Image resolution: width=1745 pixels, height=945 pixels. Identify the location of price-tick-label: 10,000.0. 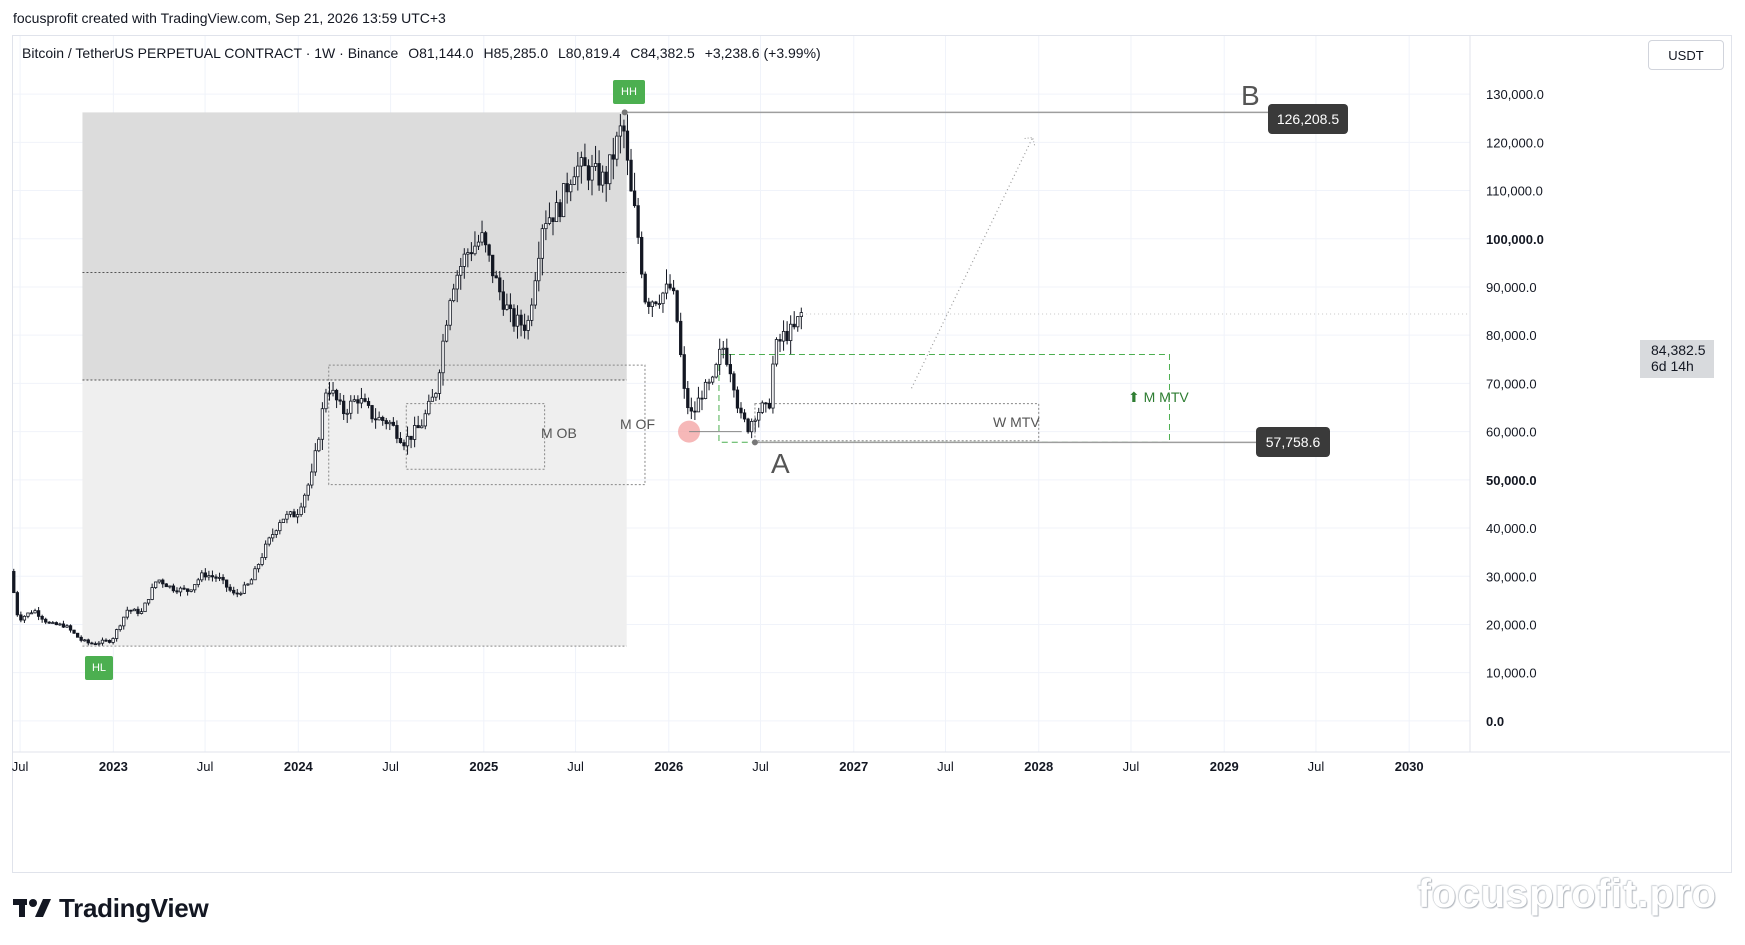
(1511, 673).